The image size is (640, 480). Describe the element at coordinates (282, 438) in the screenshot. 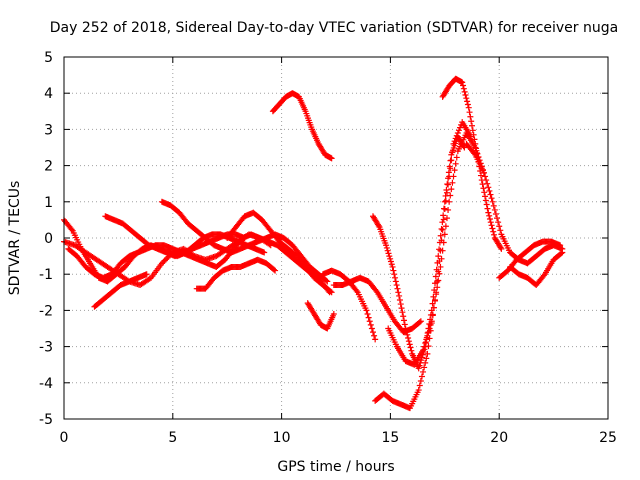

I see `x-tick-label: 10` at that location.